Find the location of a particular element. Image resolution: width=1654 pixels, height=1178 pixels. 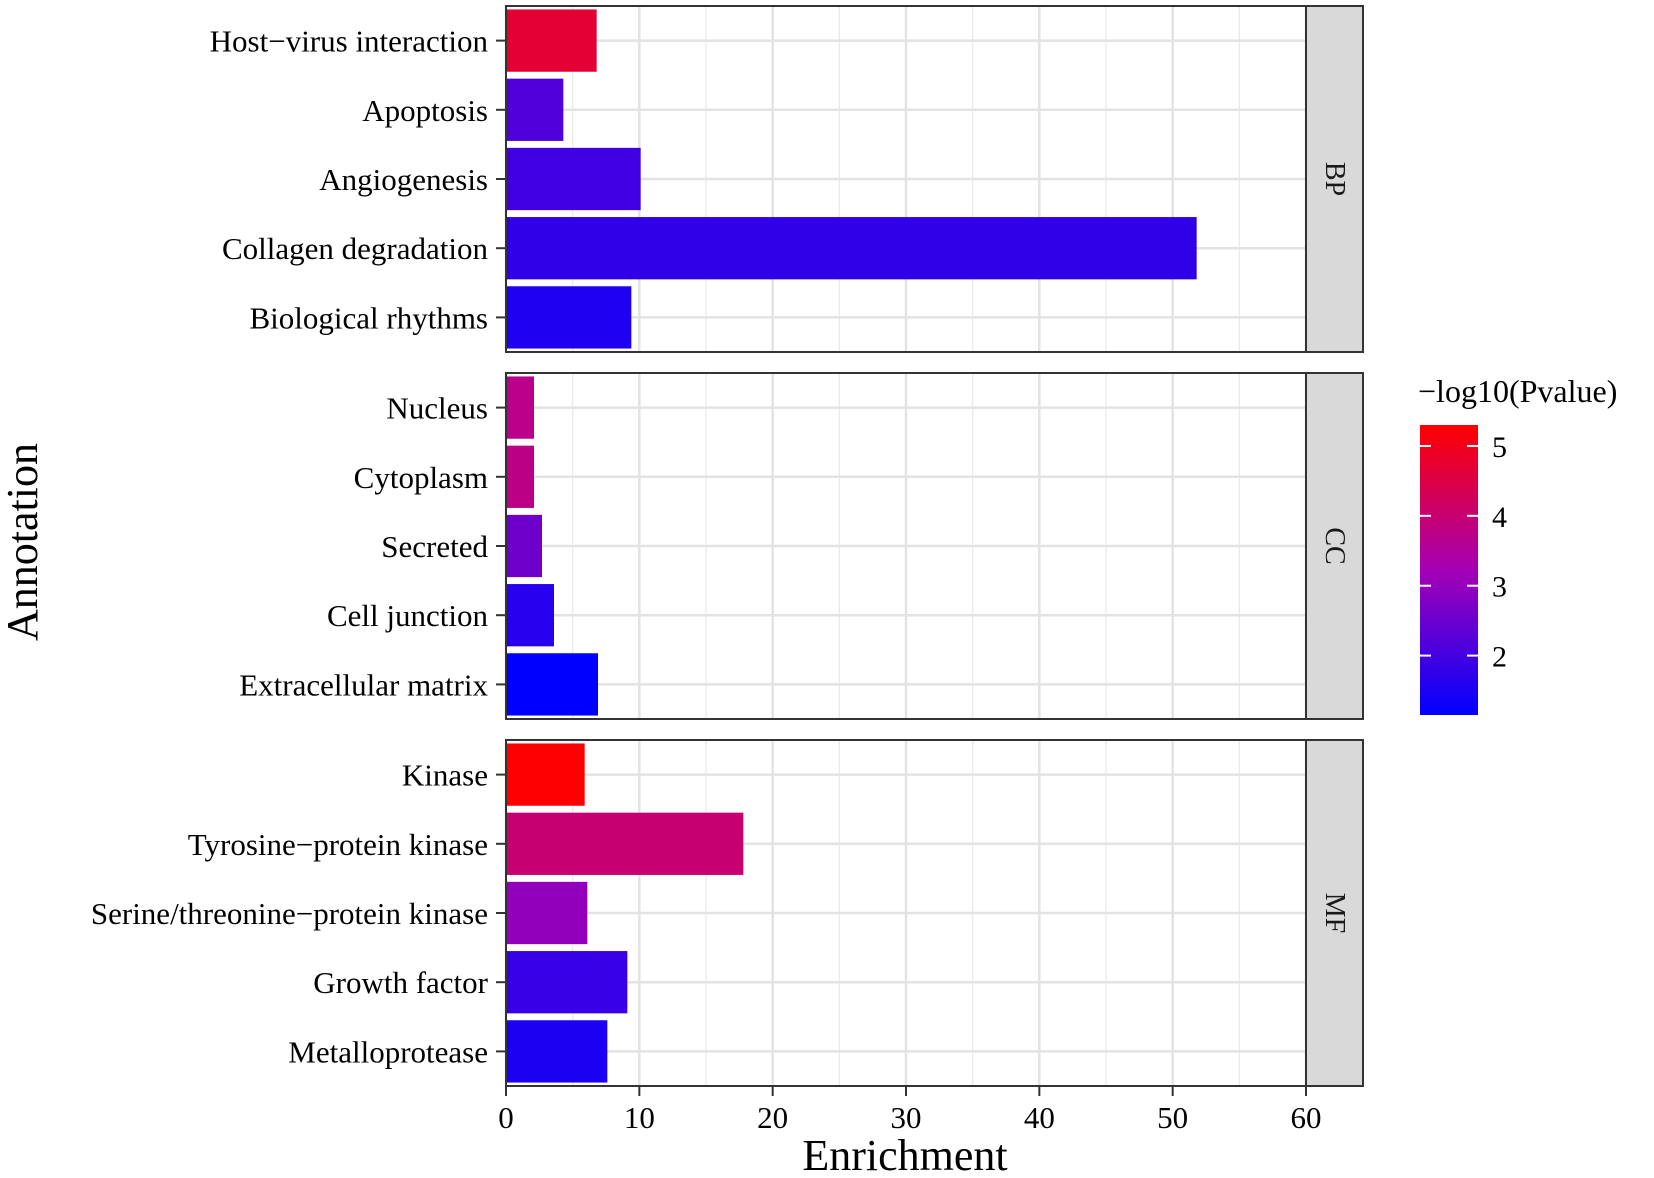

category-label: Kinase is located at coordinates (445, 775).